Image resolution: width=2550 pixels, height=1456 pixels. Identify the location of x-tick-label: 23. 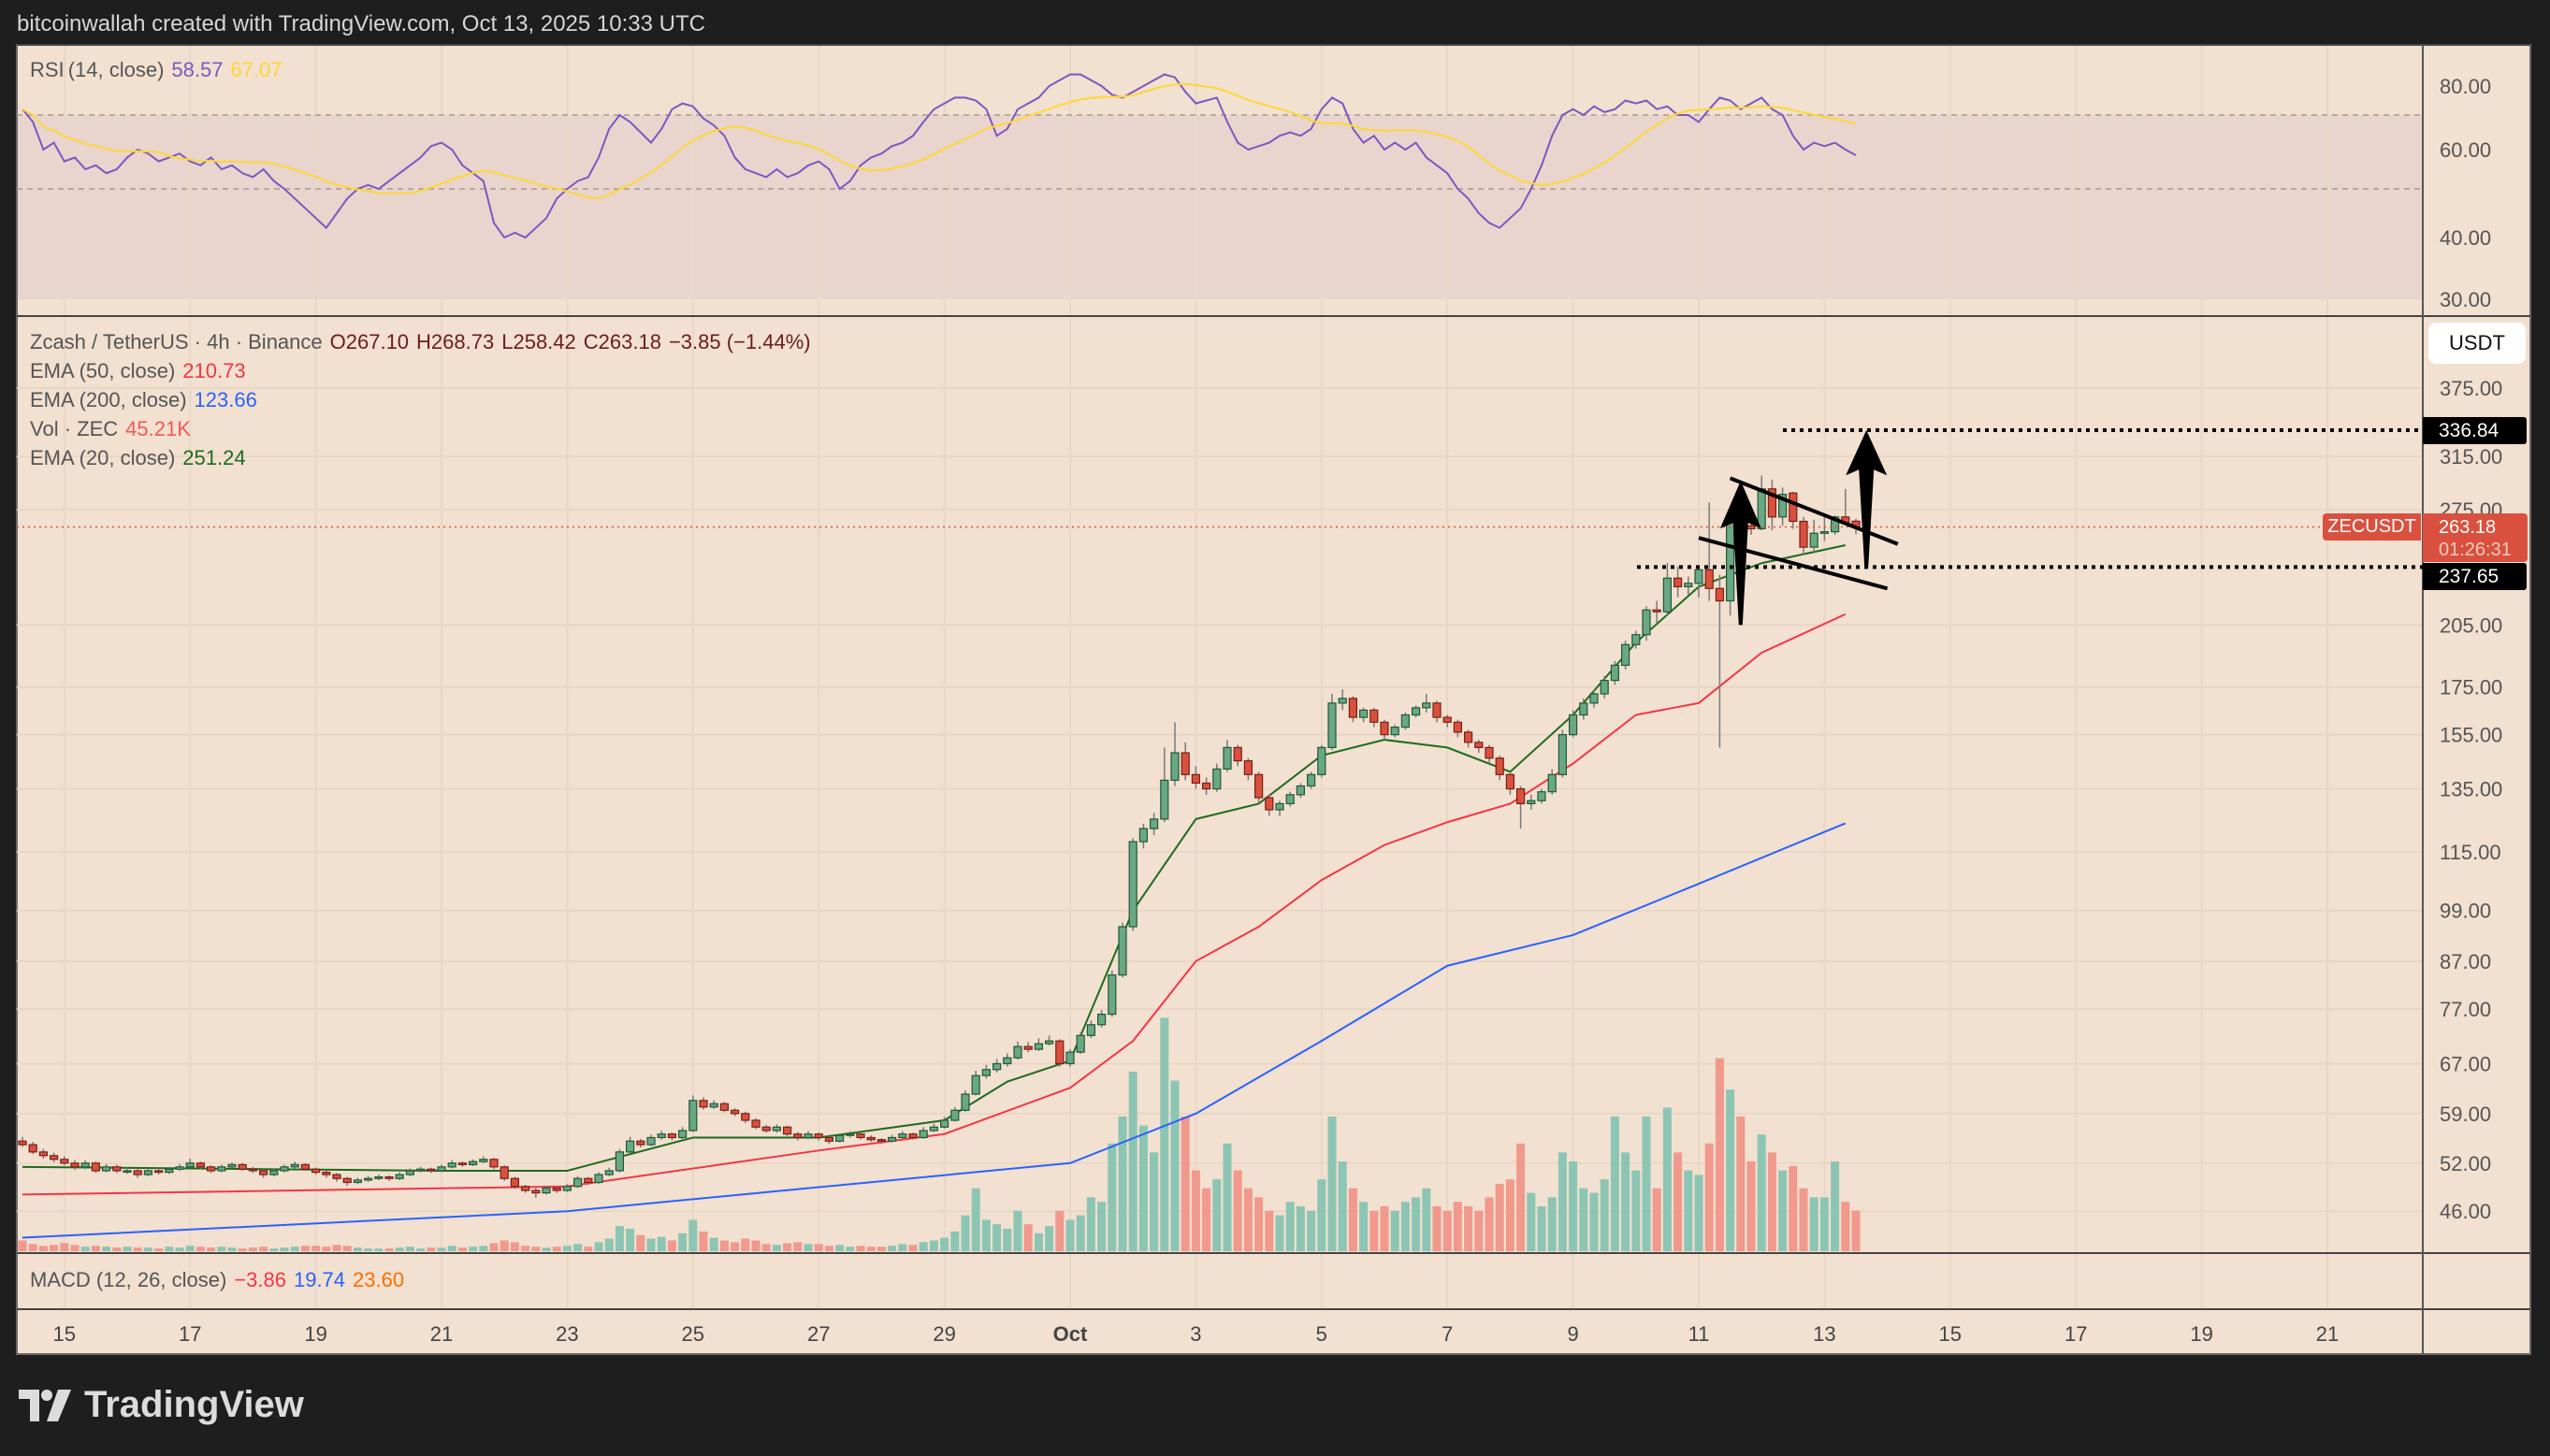
(567, 1334).